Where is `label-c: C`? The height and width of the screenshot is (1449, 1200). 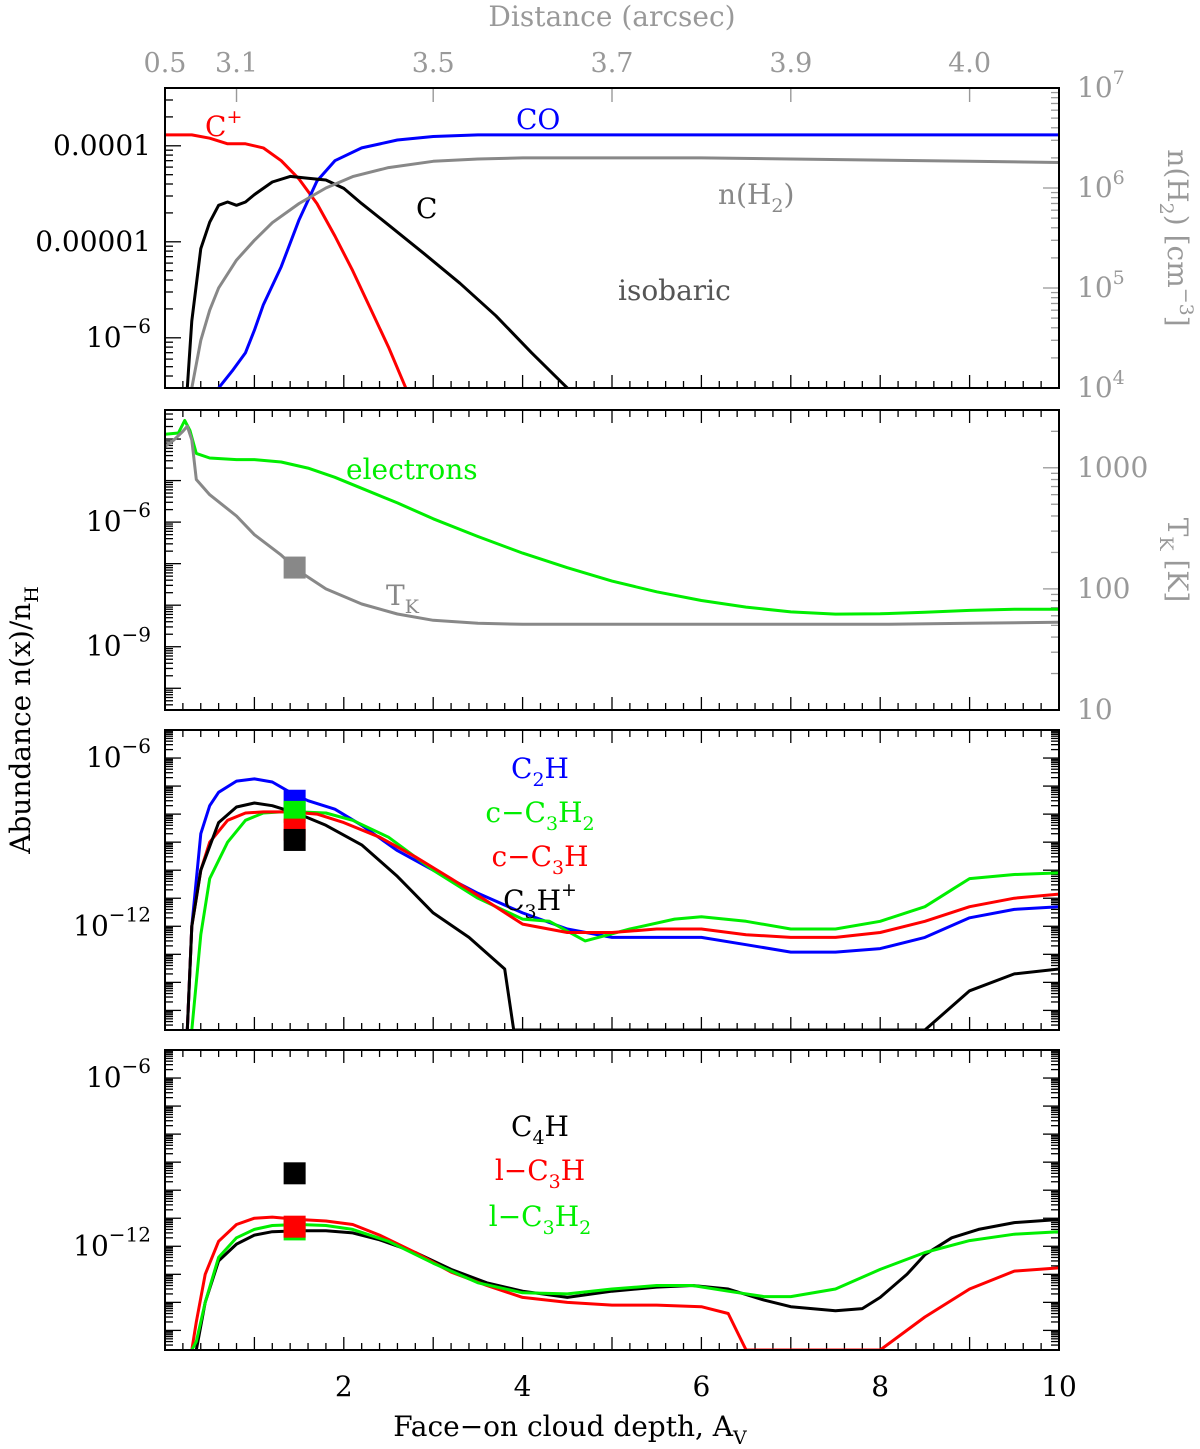 label-c: C is located at coordinates (426, 208).